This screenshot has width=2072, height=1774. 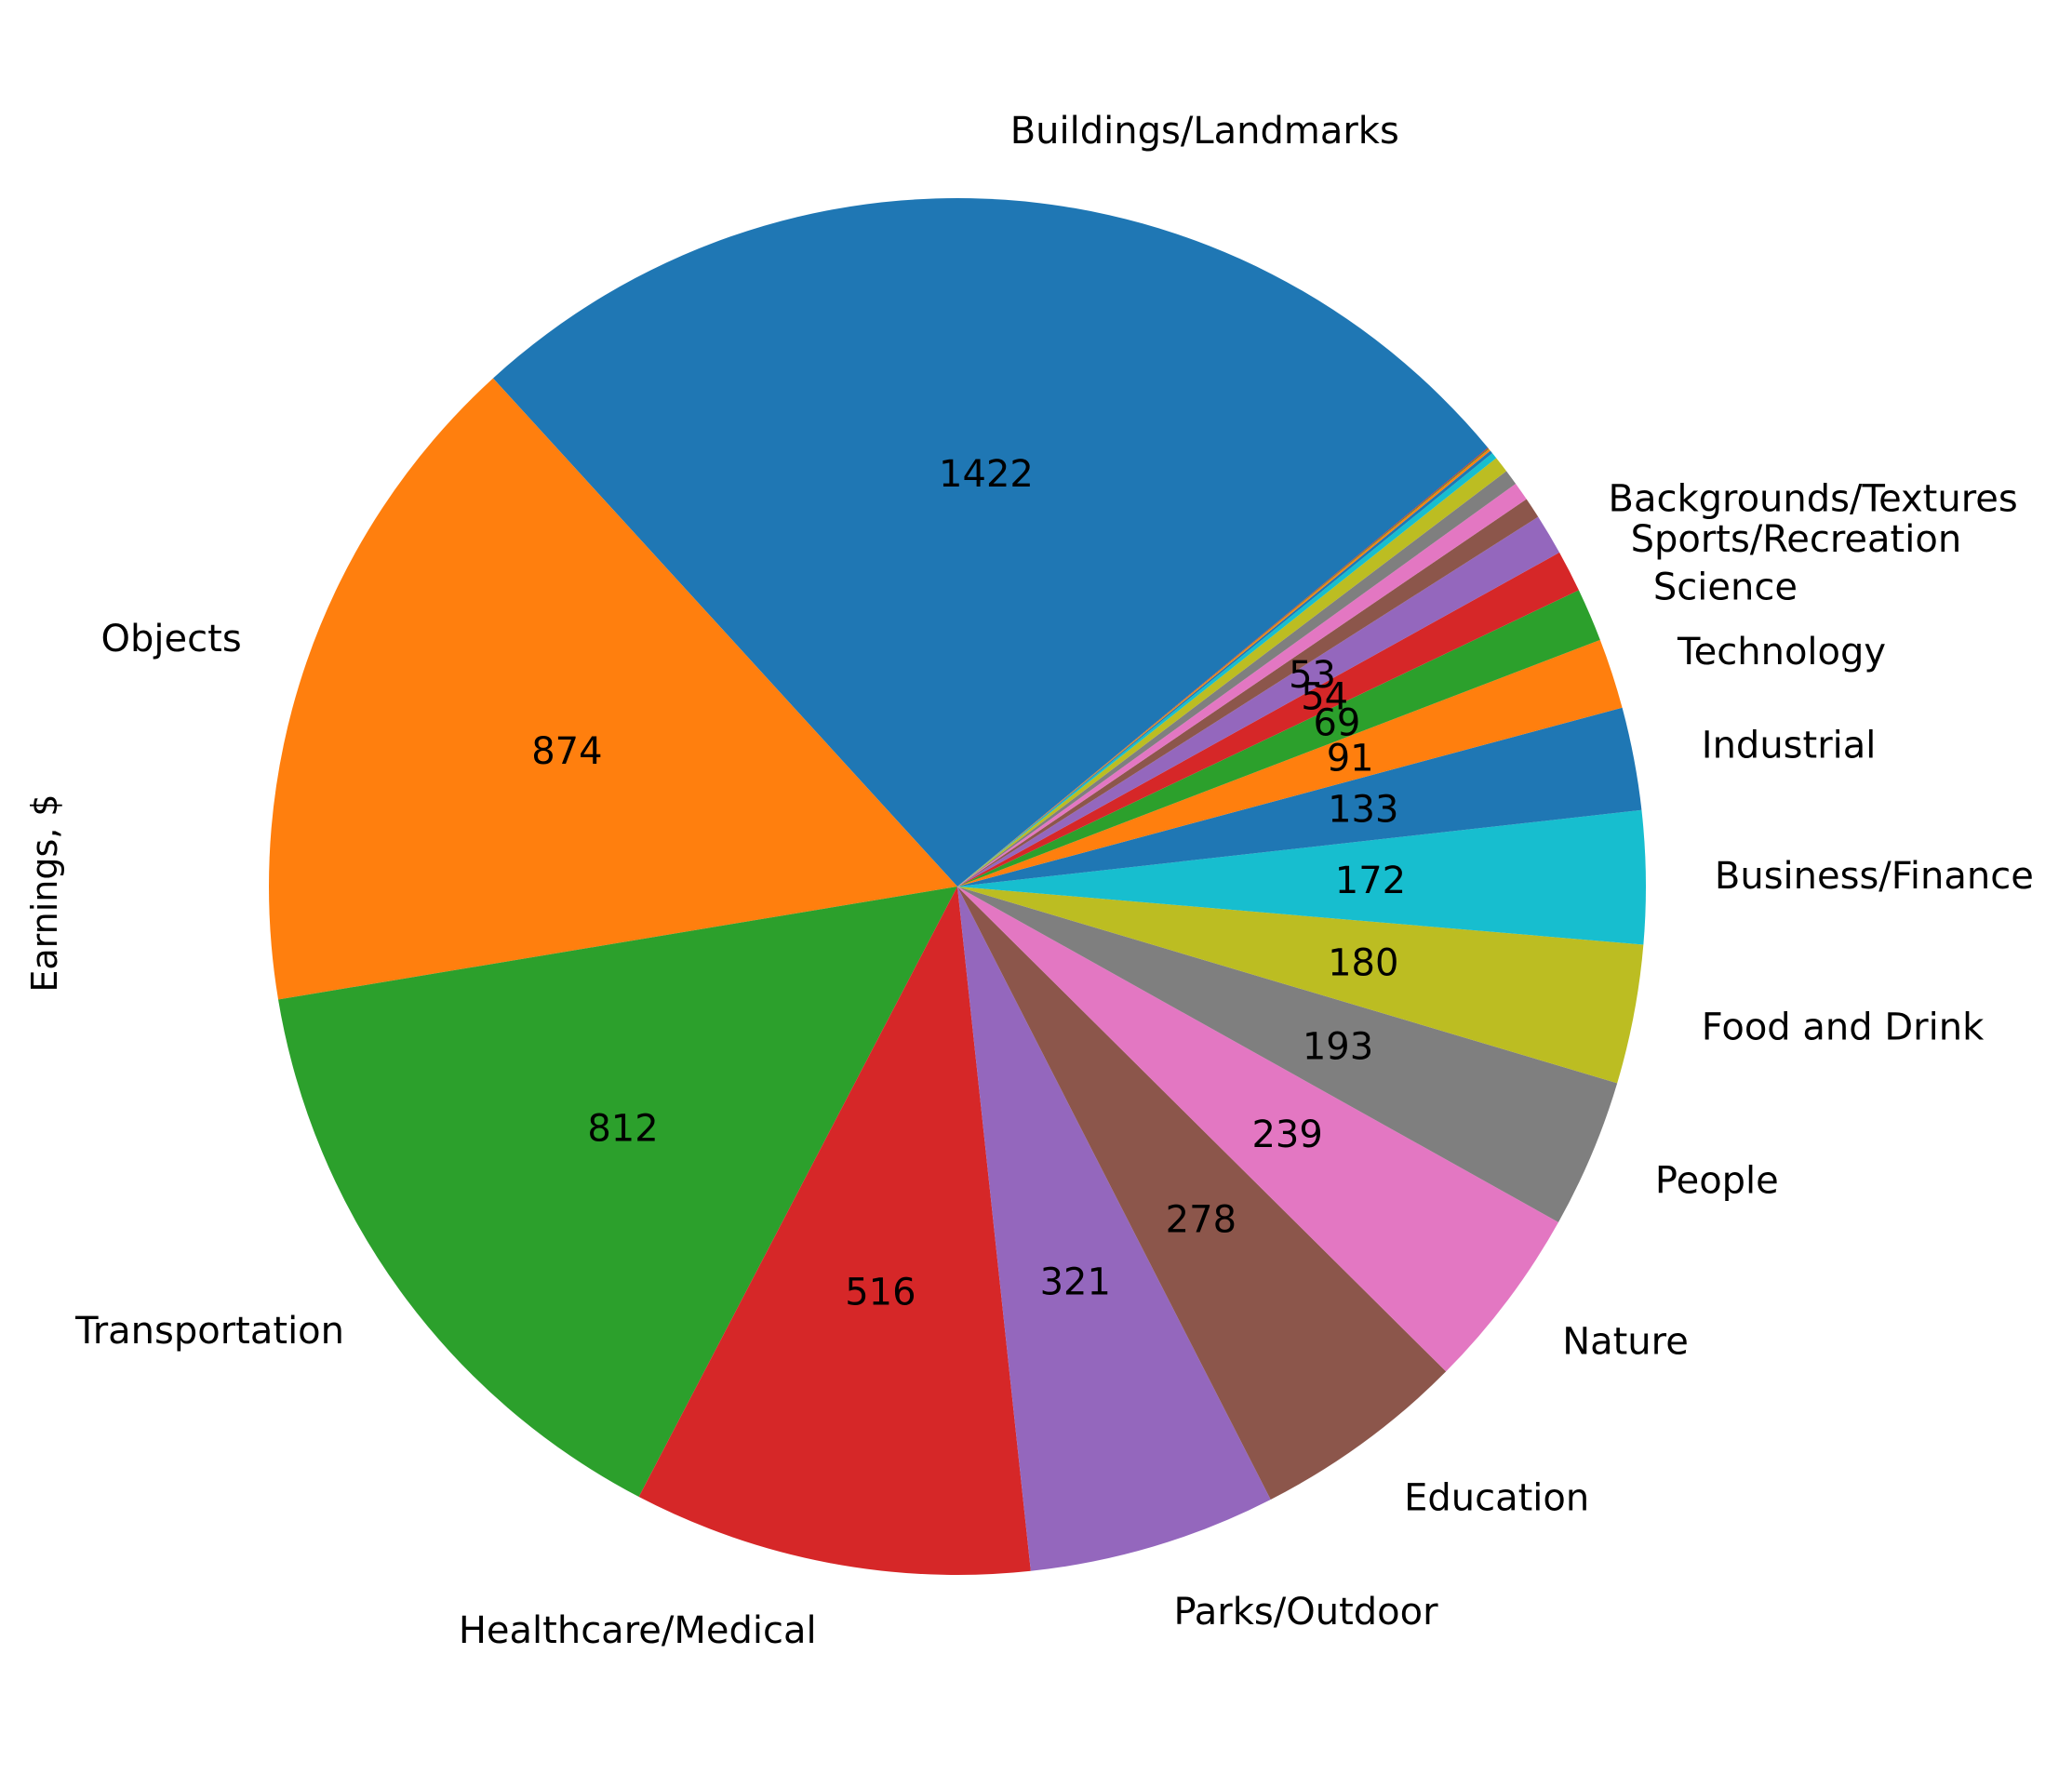 What do you see at coordinates (567, 751) in the screenshot?
I see `slice-value-label: 874` at bounding box center [567, 751].